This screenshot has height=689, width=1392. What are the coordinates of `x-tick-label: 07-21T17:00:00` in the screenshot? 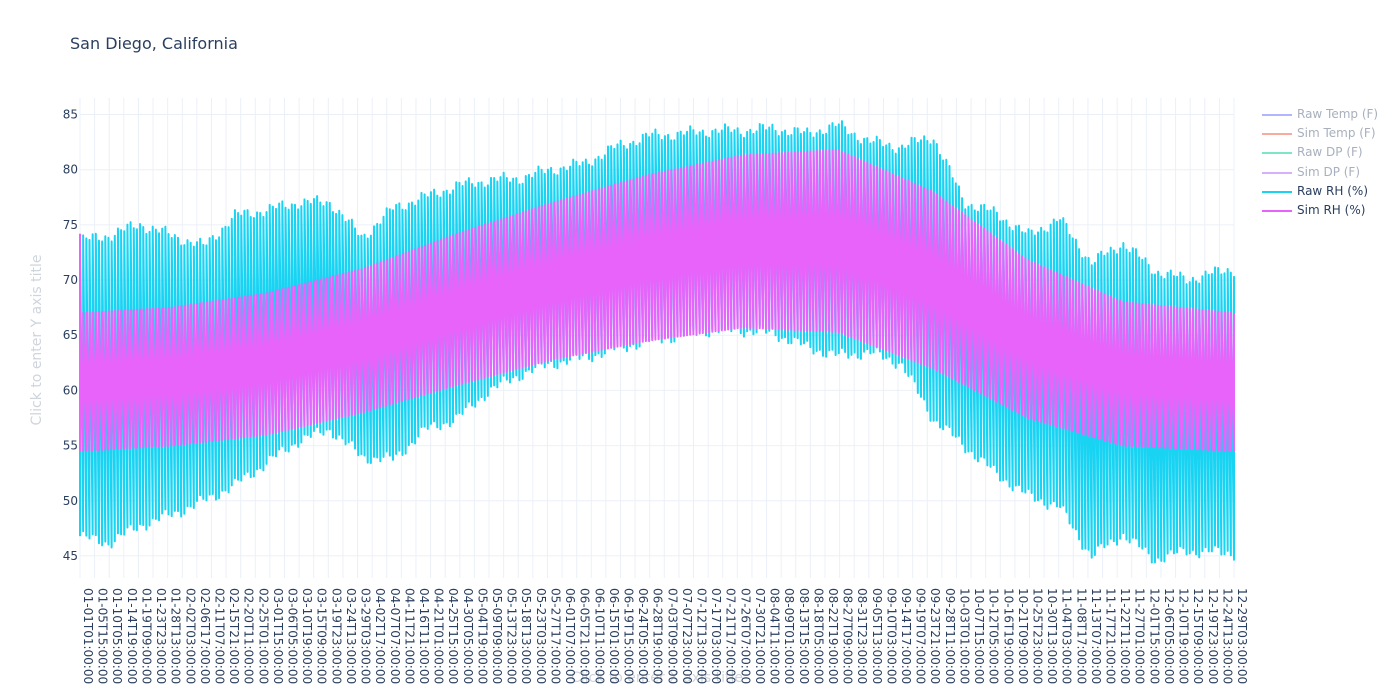 It's located at (731, 636).